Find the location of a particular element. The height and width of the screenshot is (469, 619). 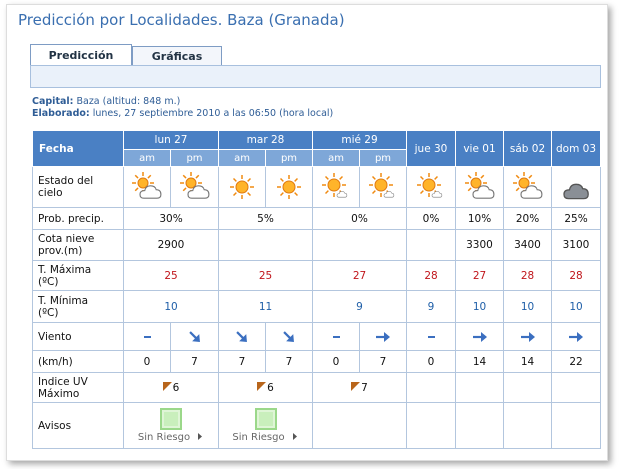

day-header: vie 01 is located at coordinates (479, 148).